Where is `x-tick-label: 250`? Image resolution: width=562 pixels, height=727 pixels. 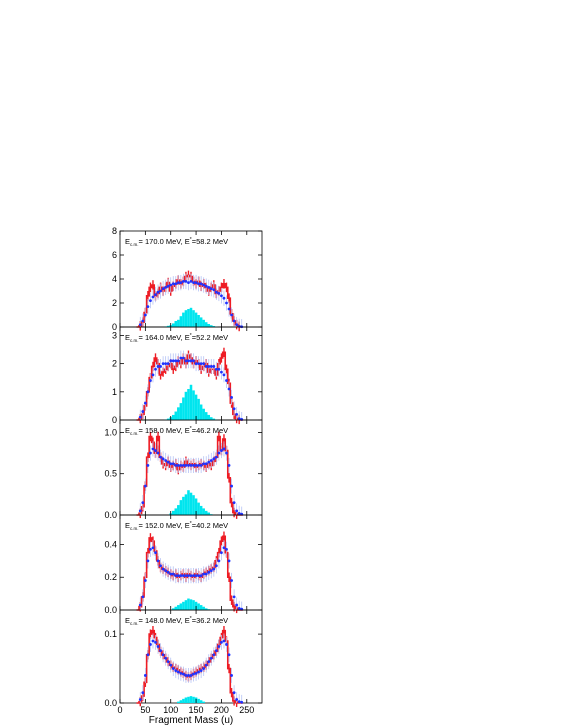
x-tick-label: 250 is located at coordinates (246, 710).